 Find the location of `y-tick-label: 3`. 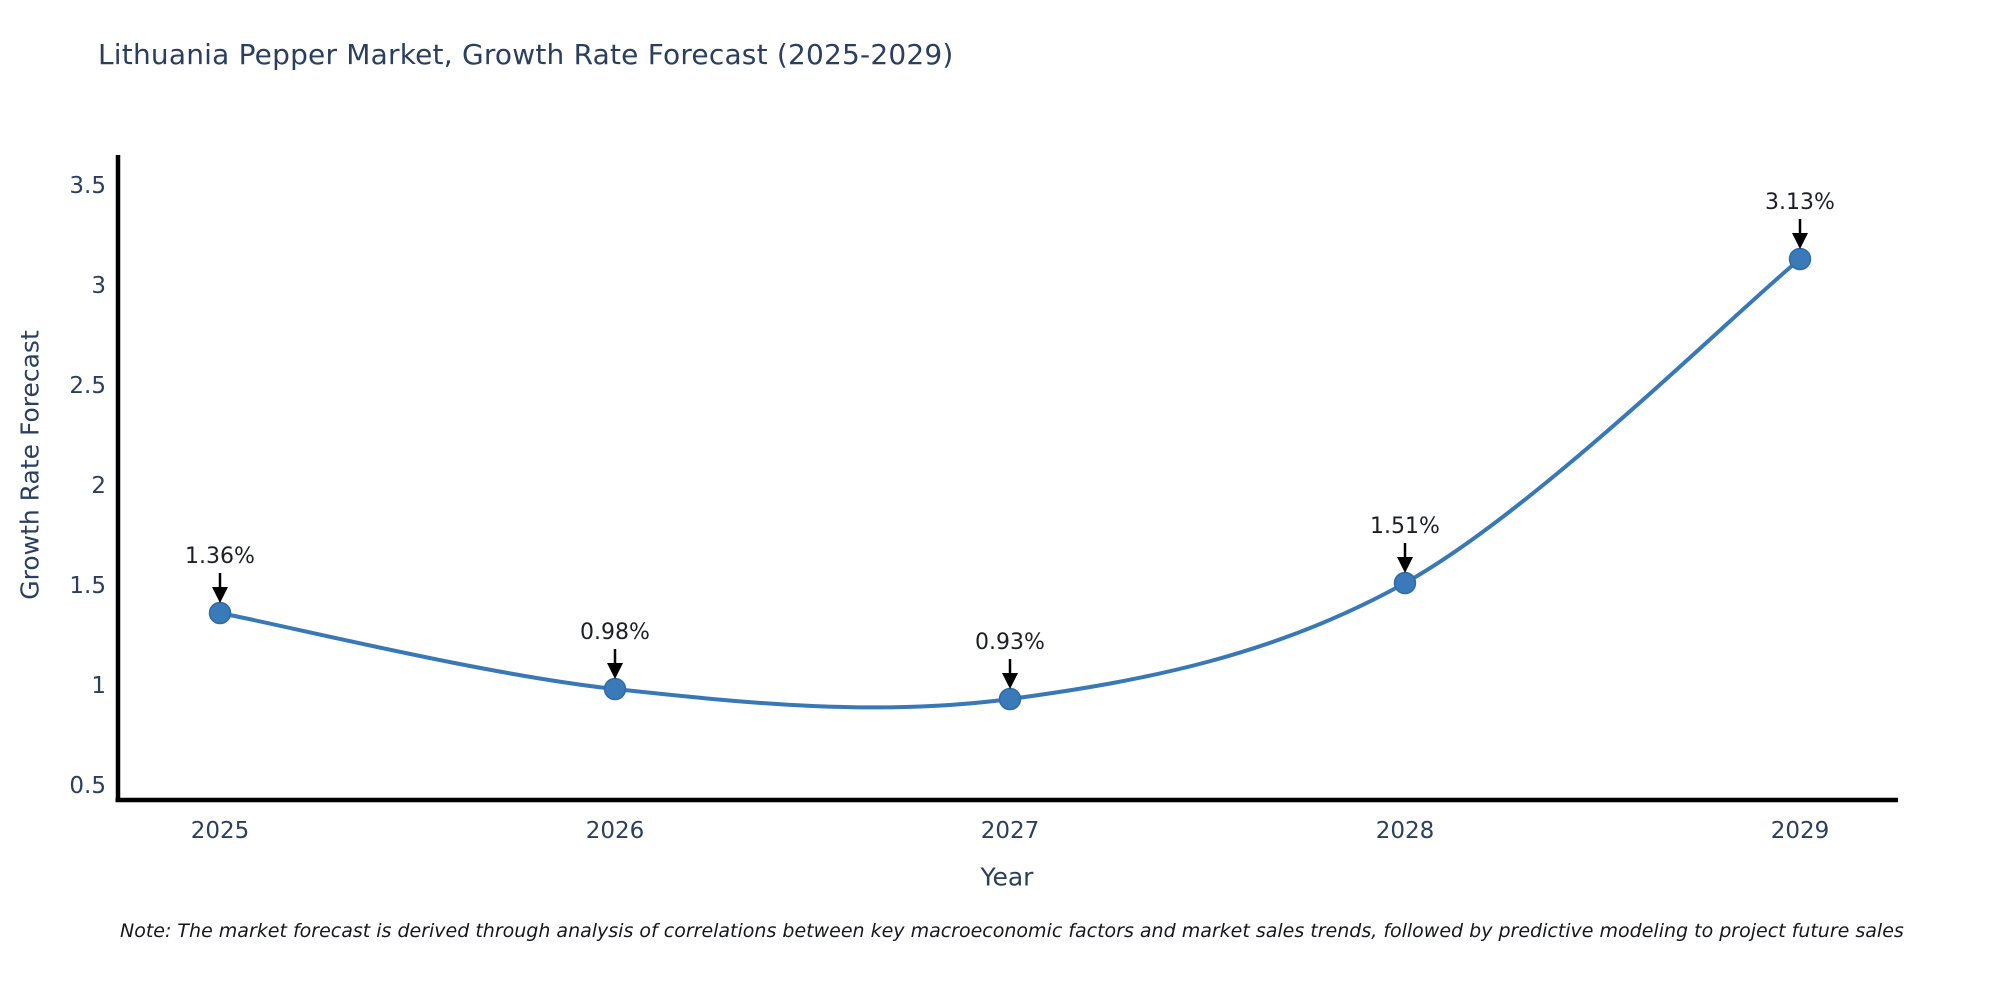

y-tick-label: 3 is located at coordinates (98, 286).